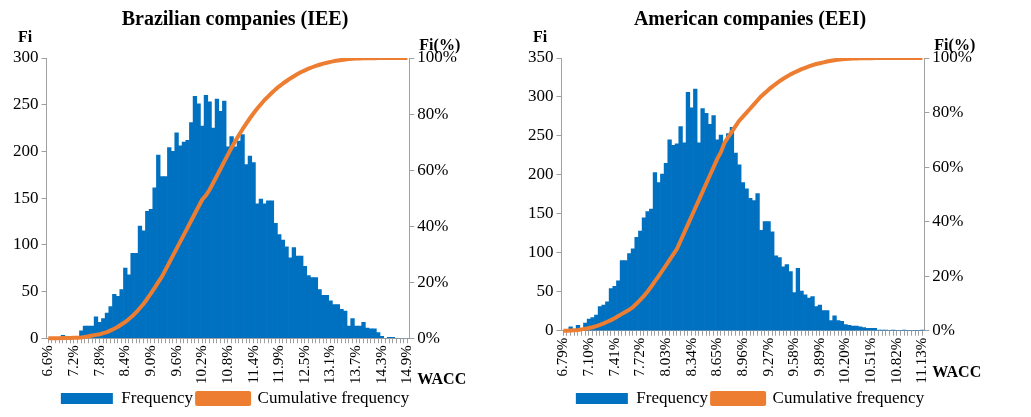 This screenshot has height=417, width=1031. I want to click on x-tick-label: 8.96%, so click(741, 357).